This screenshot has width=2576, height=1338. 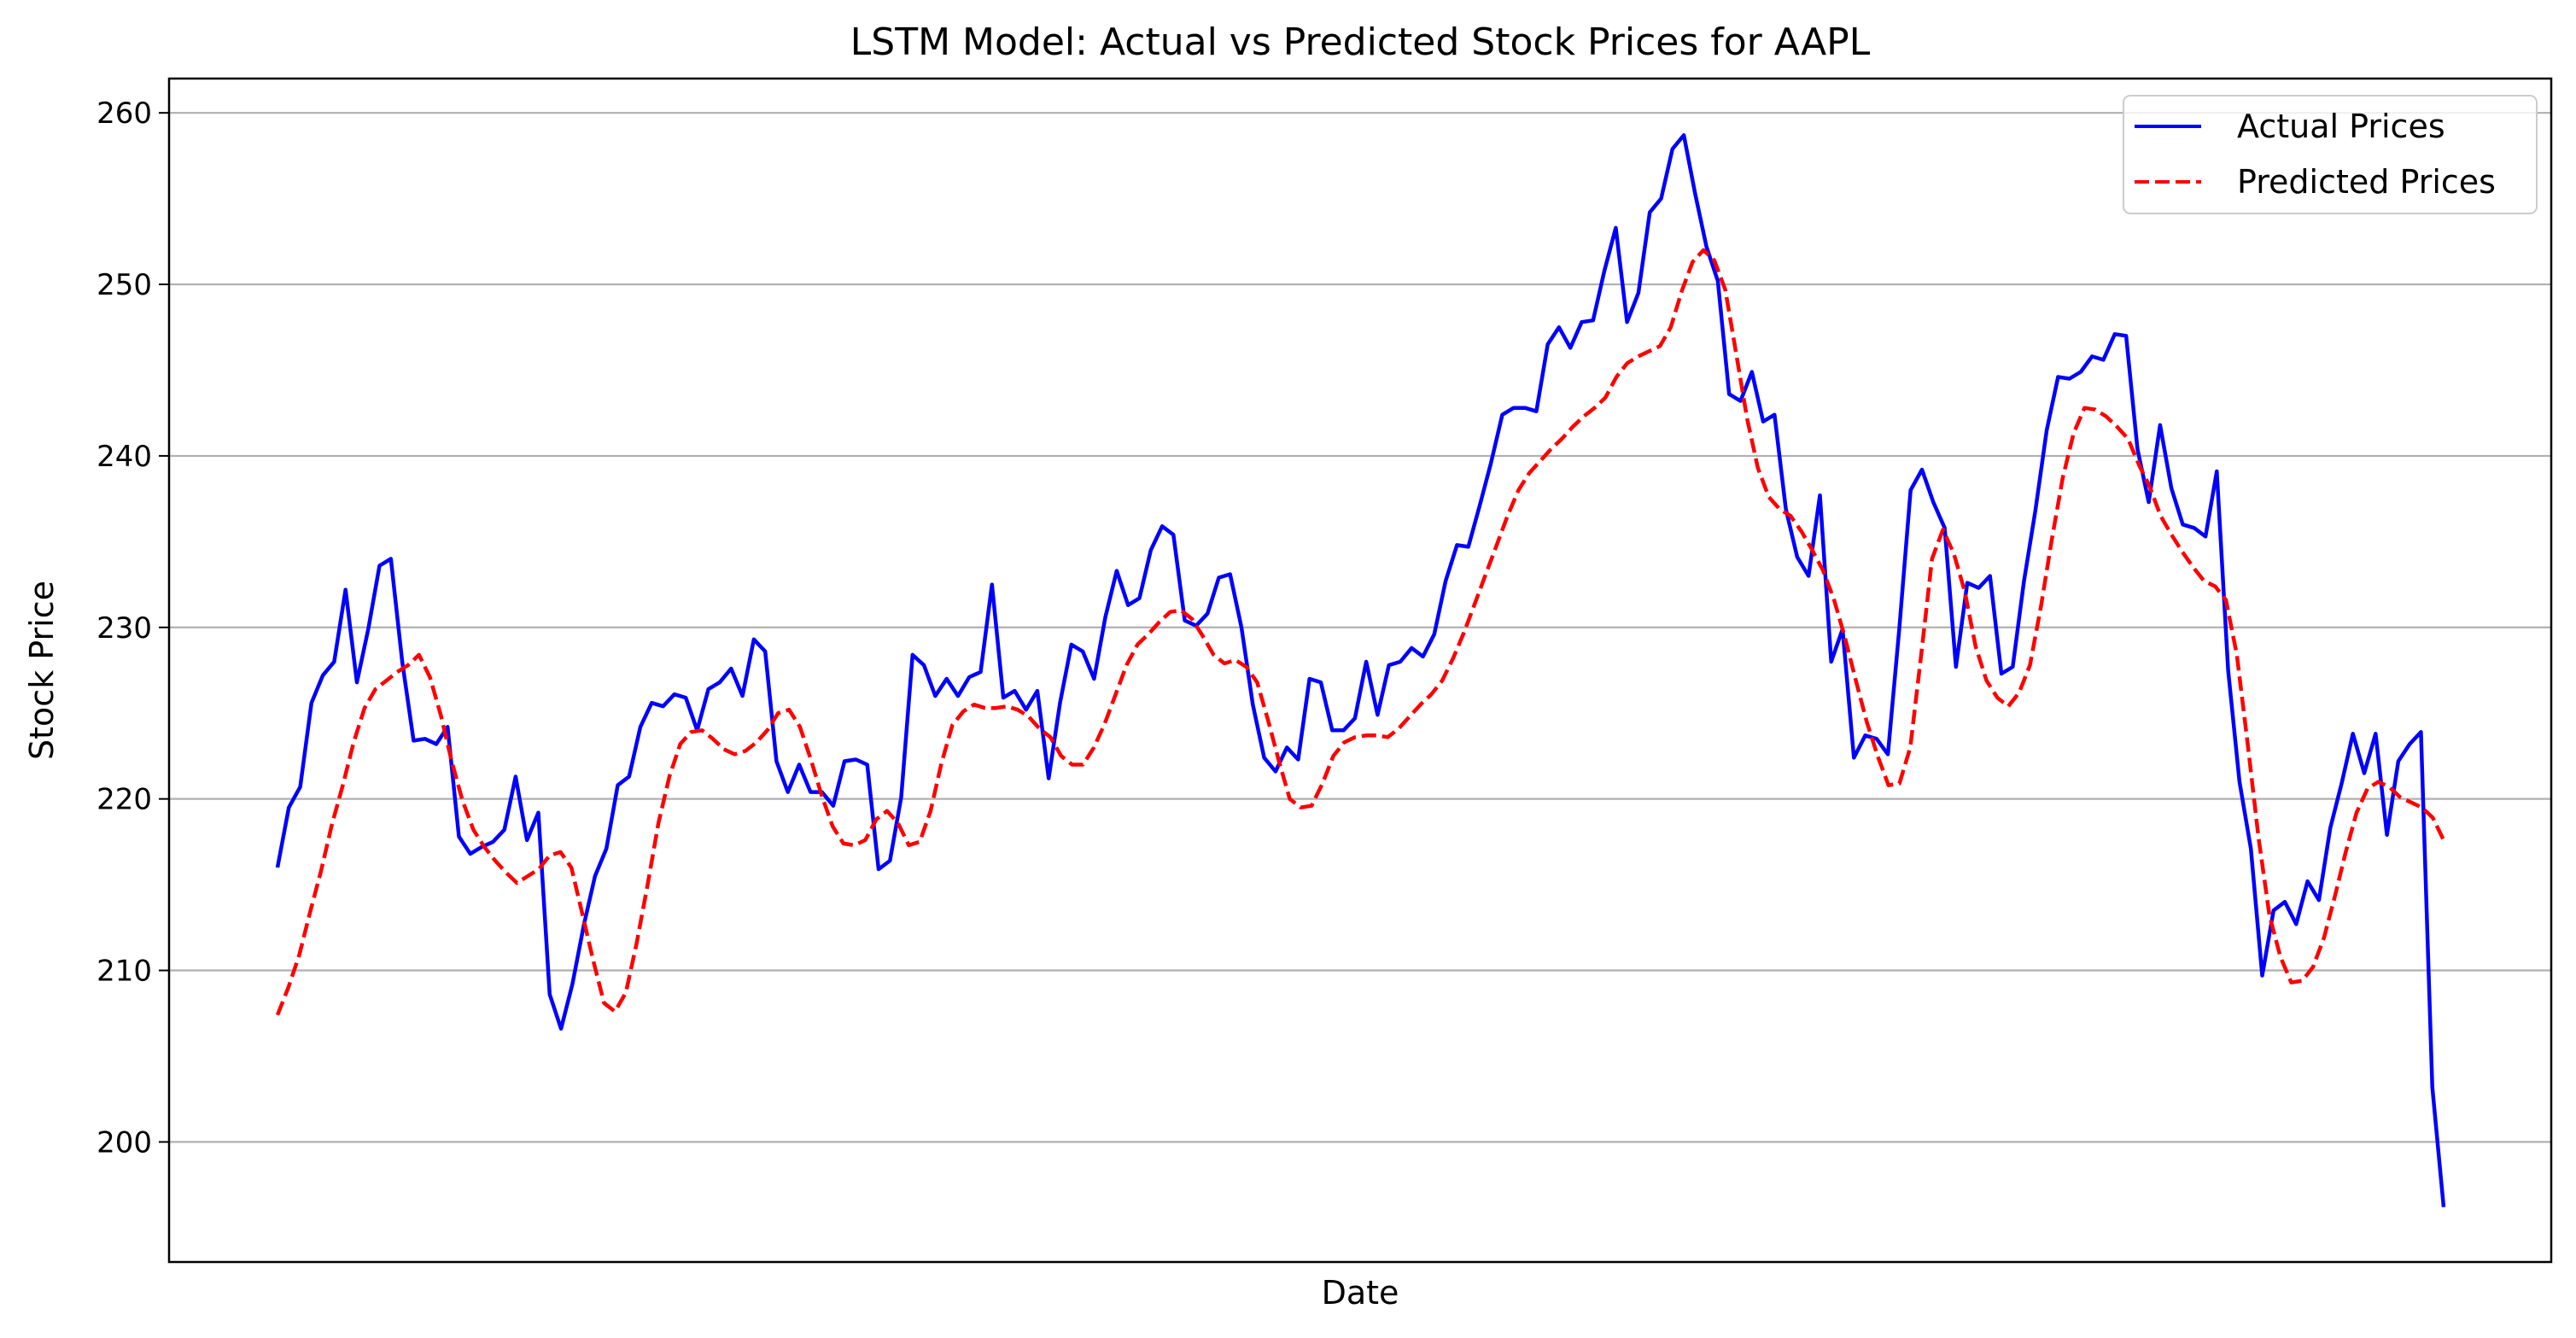 What do you see at coordinates (124, 285) in the screenshot?
I see `y-tick-label: 250` at bounding box center [124, 285].